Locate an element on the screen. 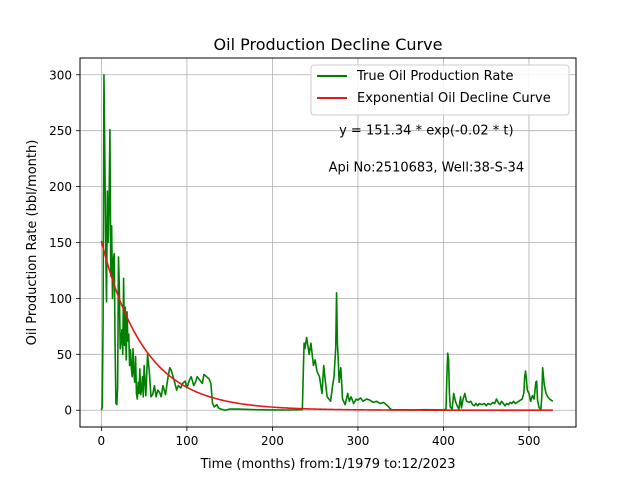  legend-label-exponential-decline: Exponential Oil Decline Curve is located at coordinates (454, 98).